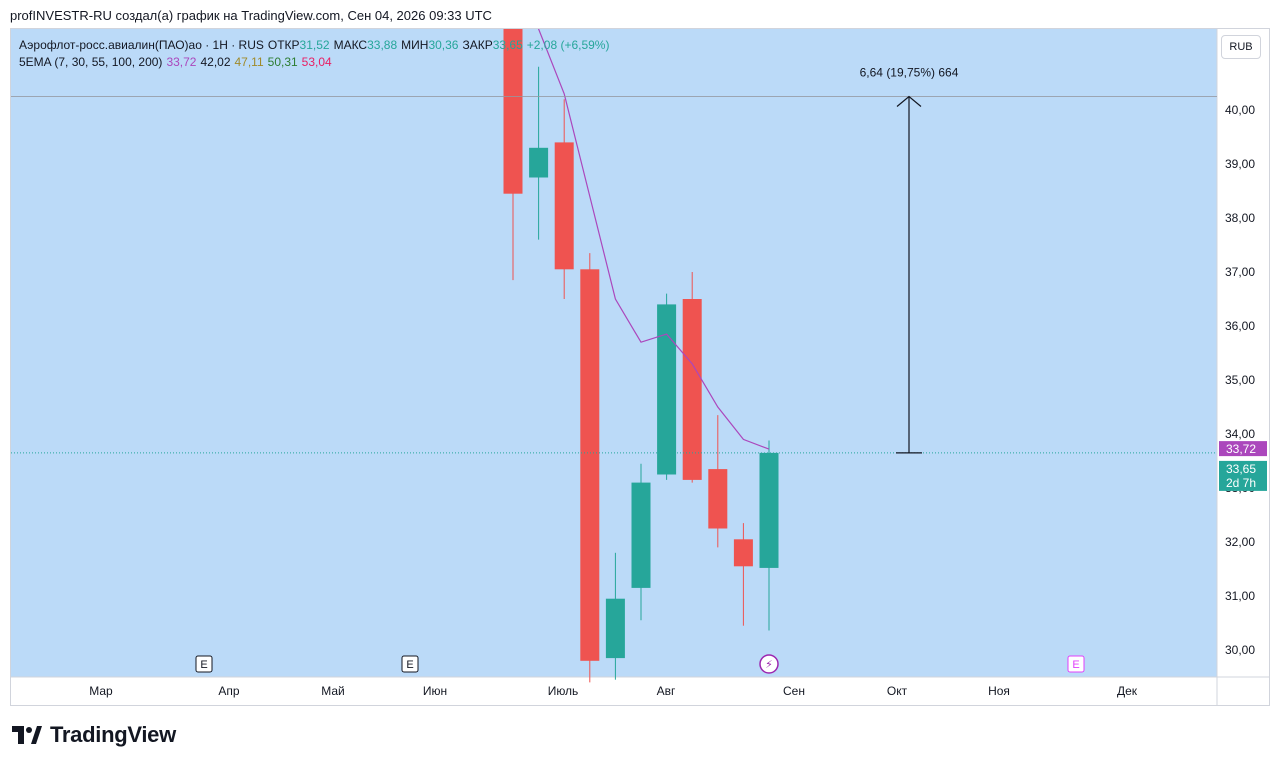  Describe the element at coordinates (113, 734) in the screenshot. I see `tradingview-logo-text: TradingView` at that location.